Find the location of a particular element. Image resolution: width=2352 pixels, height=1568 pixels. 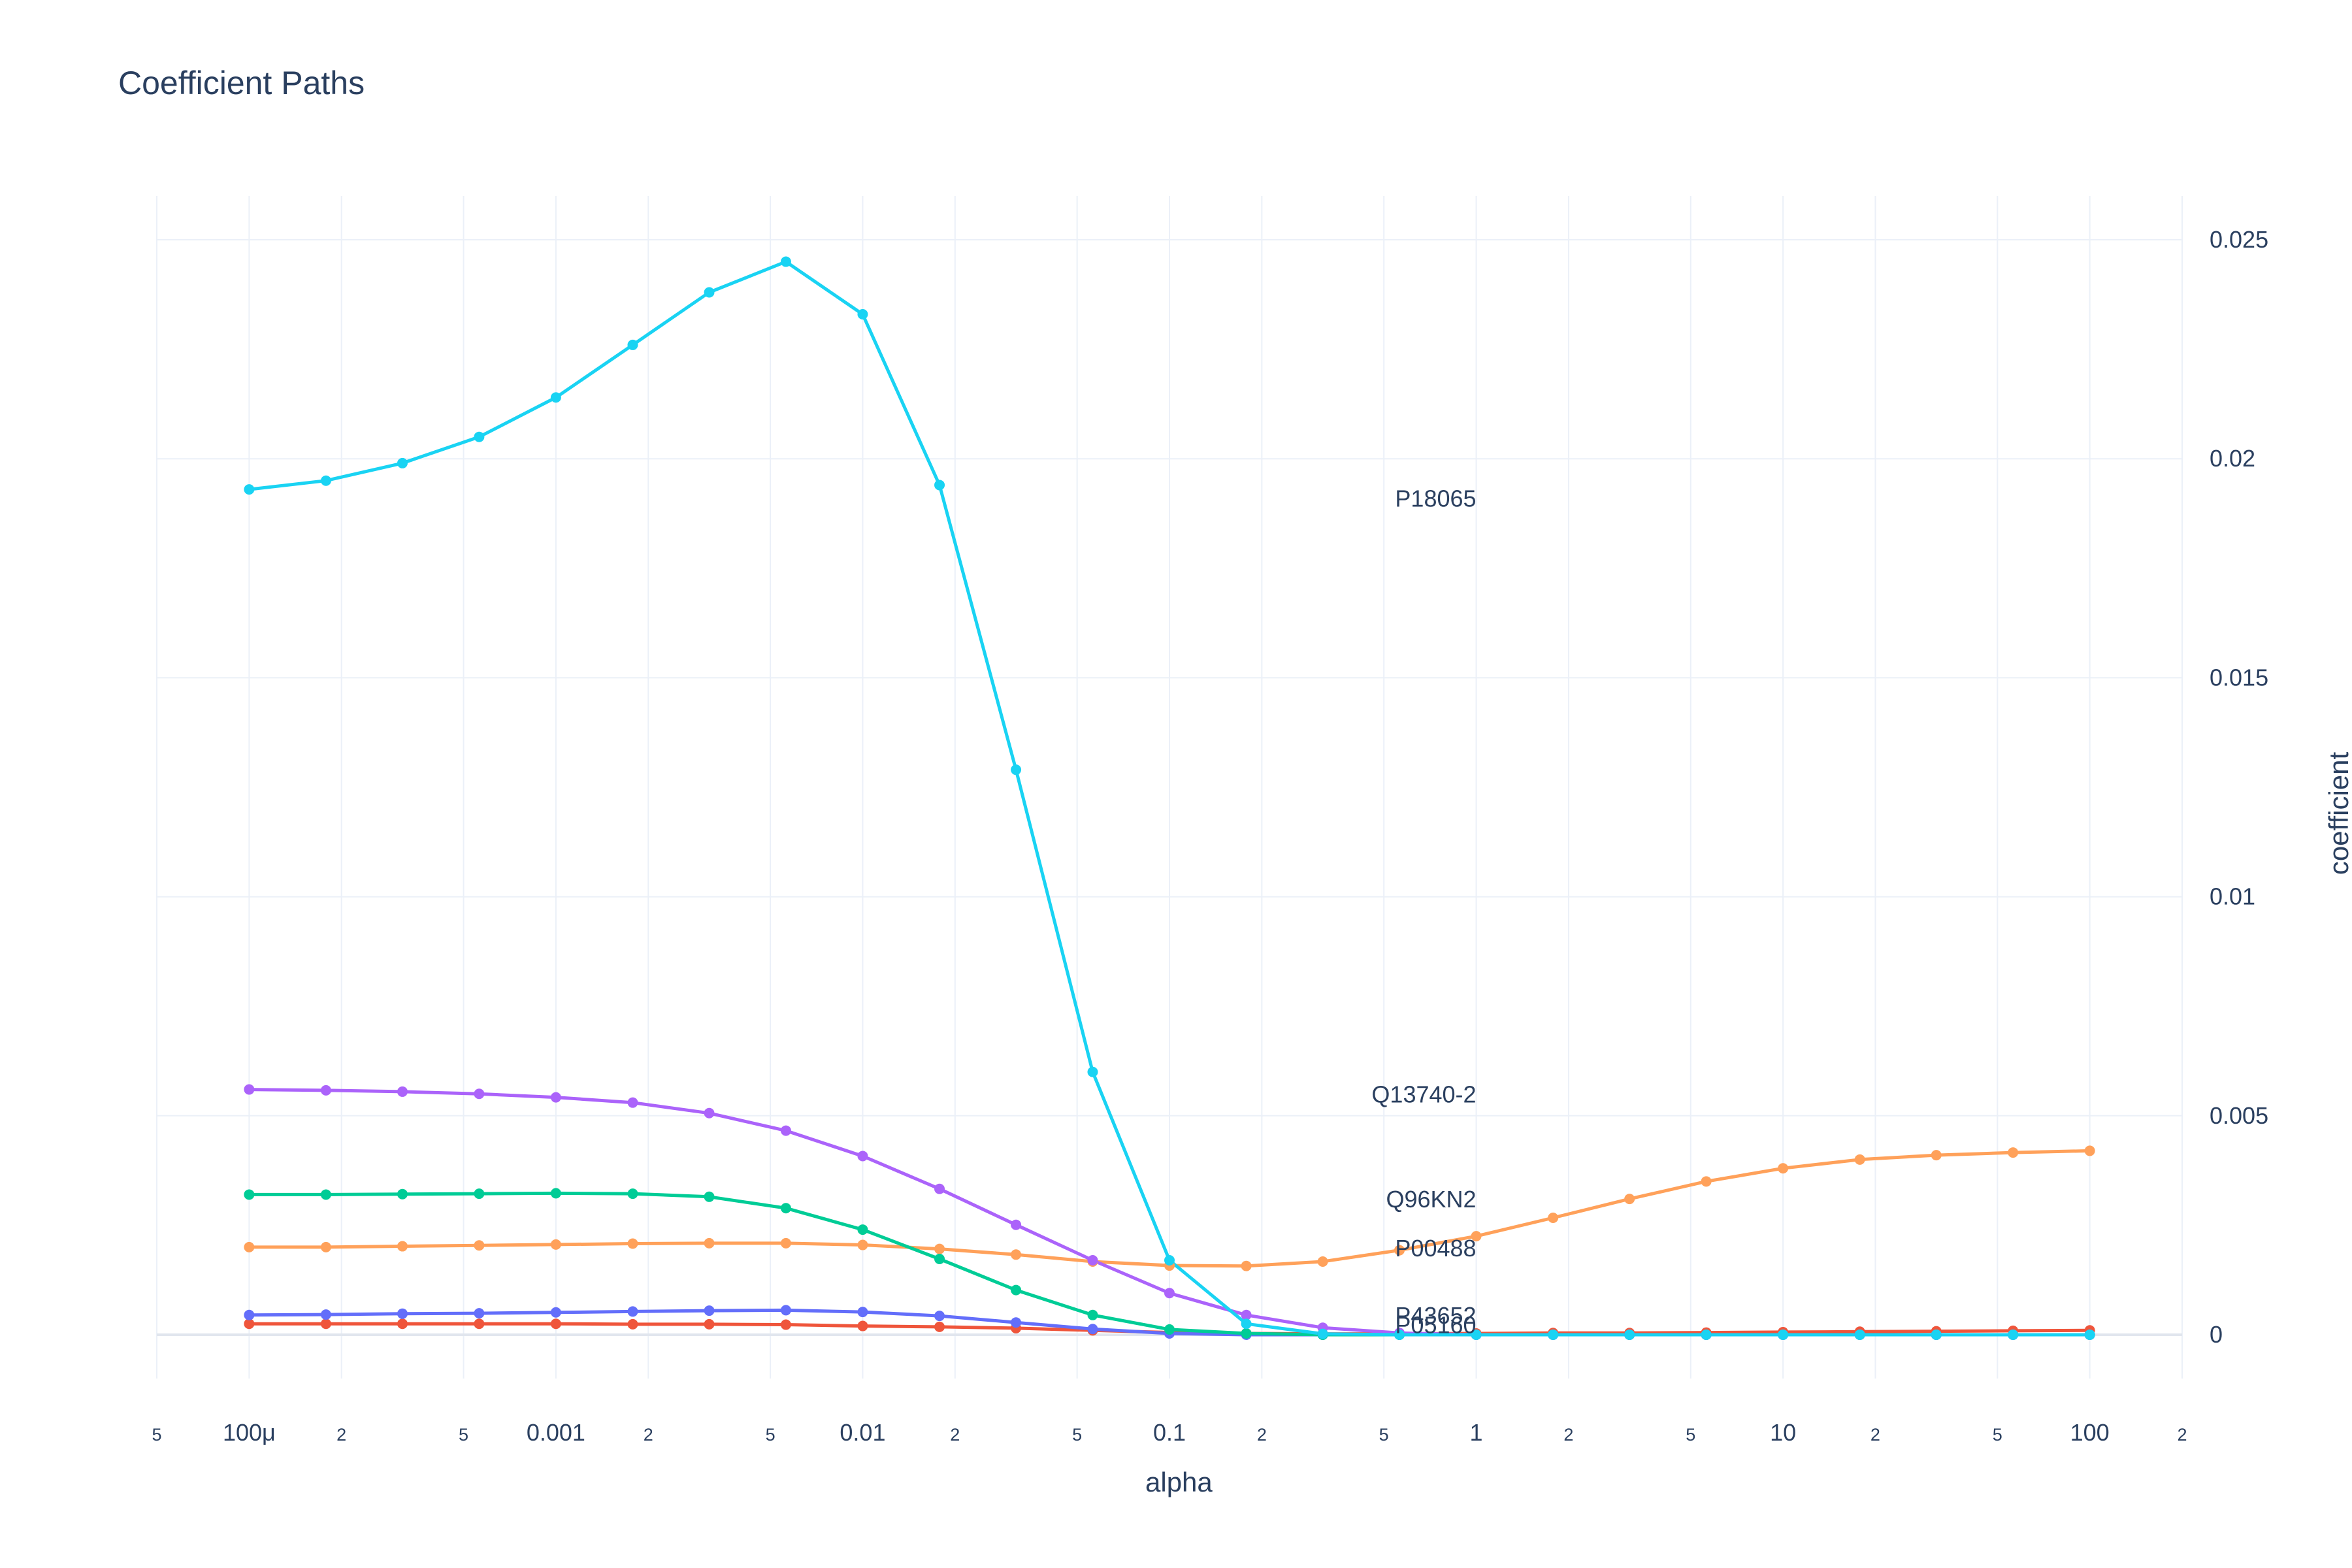

x-tick-label: 100 is located at coordinates (2090, 1432).